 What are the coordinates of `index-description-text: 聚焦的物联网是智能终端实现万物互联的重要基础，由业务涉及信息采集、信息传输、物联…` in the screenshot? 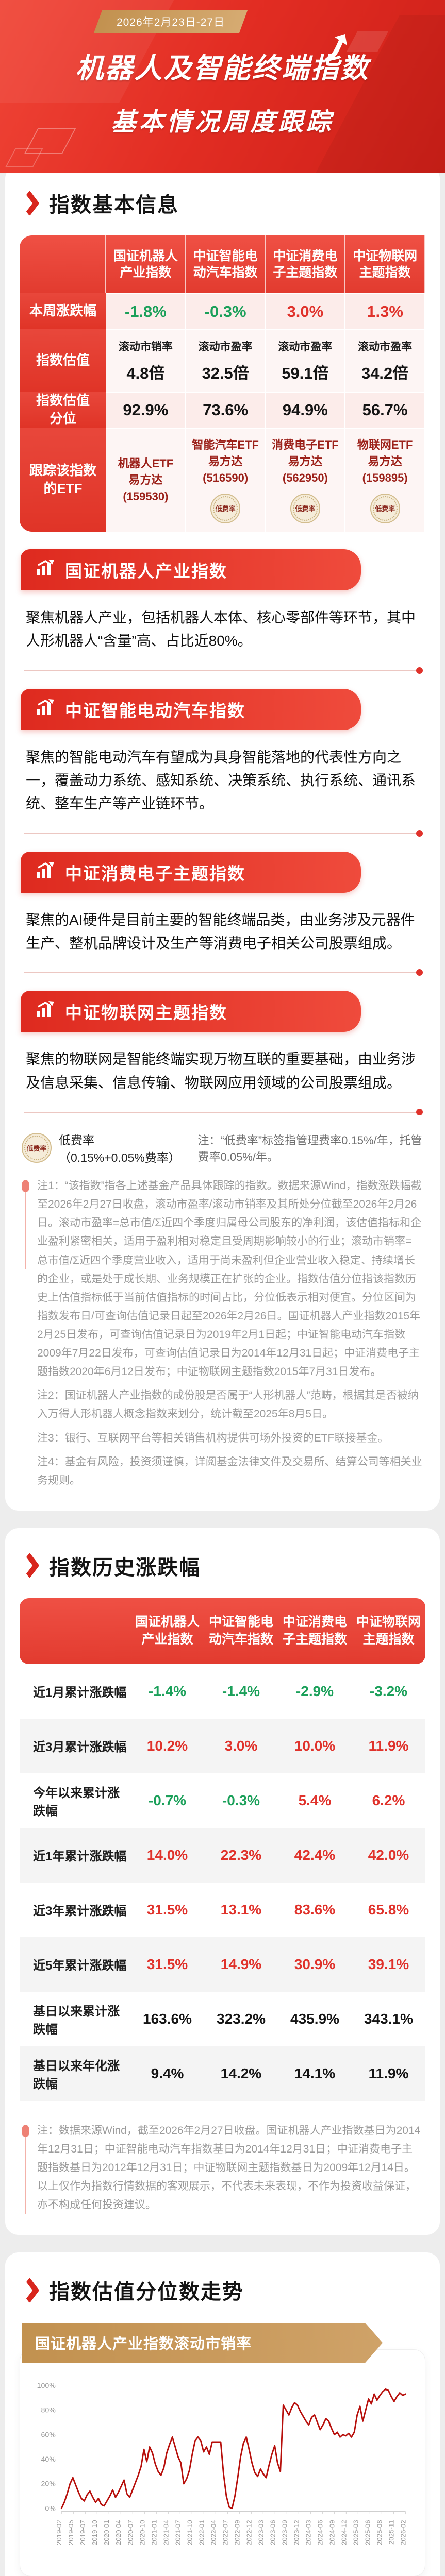 It's located at (221, 1071).